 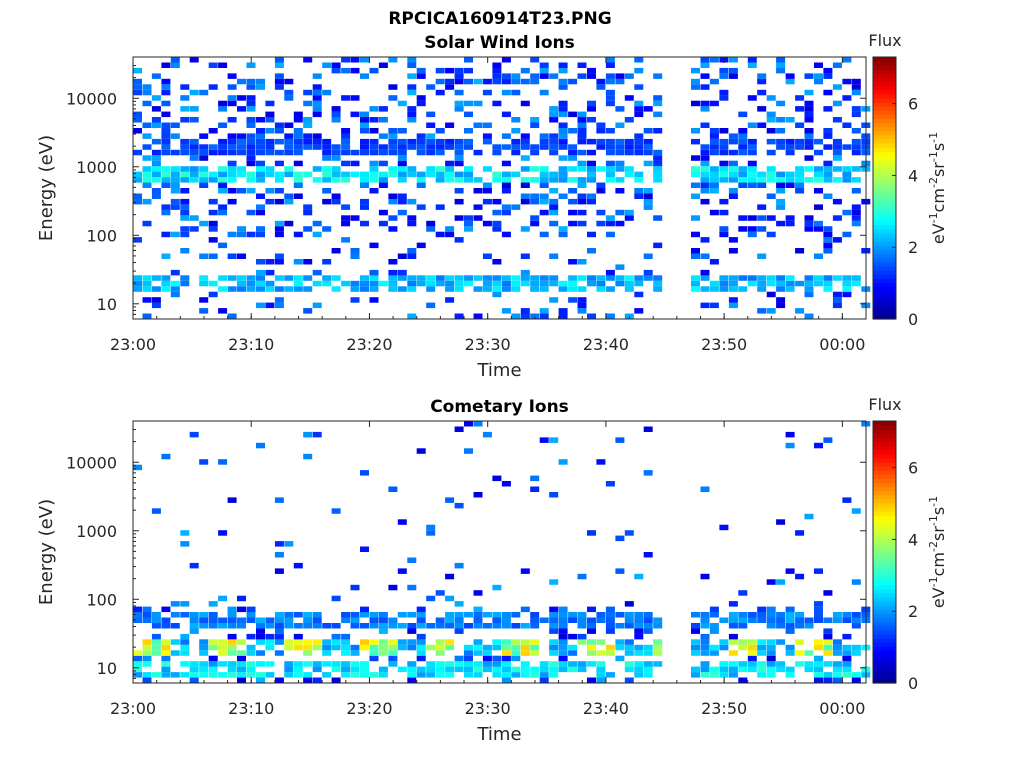 What do you see at coordinates (499, 407) in the screenshot?
I see `panel-title: Cometary Ions` at bounding box center [499, 407].